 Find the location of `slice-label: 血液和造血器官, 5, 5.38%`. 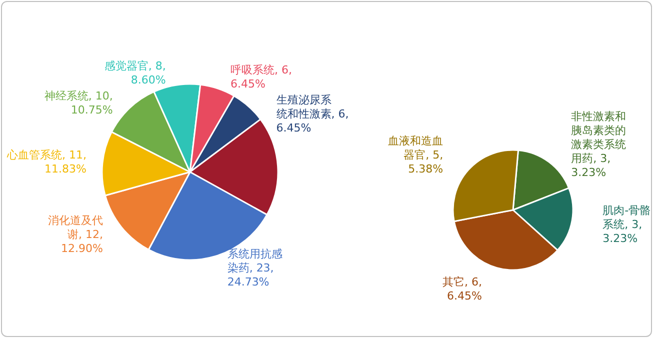

slice-label: 血液和造血器官, 5, 5.38% is located at coordinates (416, 155).